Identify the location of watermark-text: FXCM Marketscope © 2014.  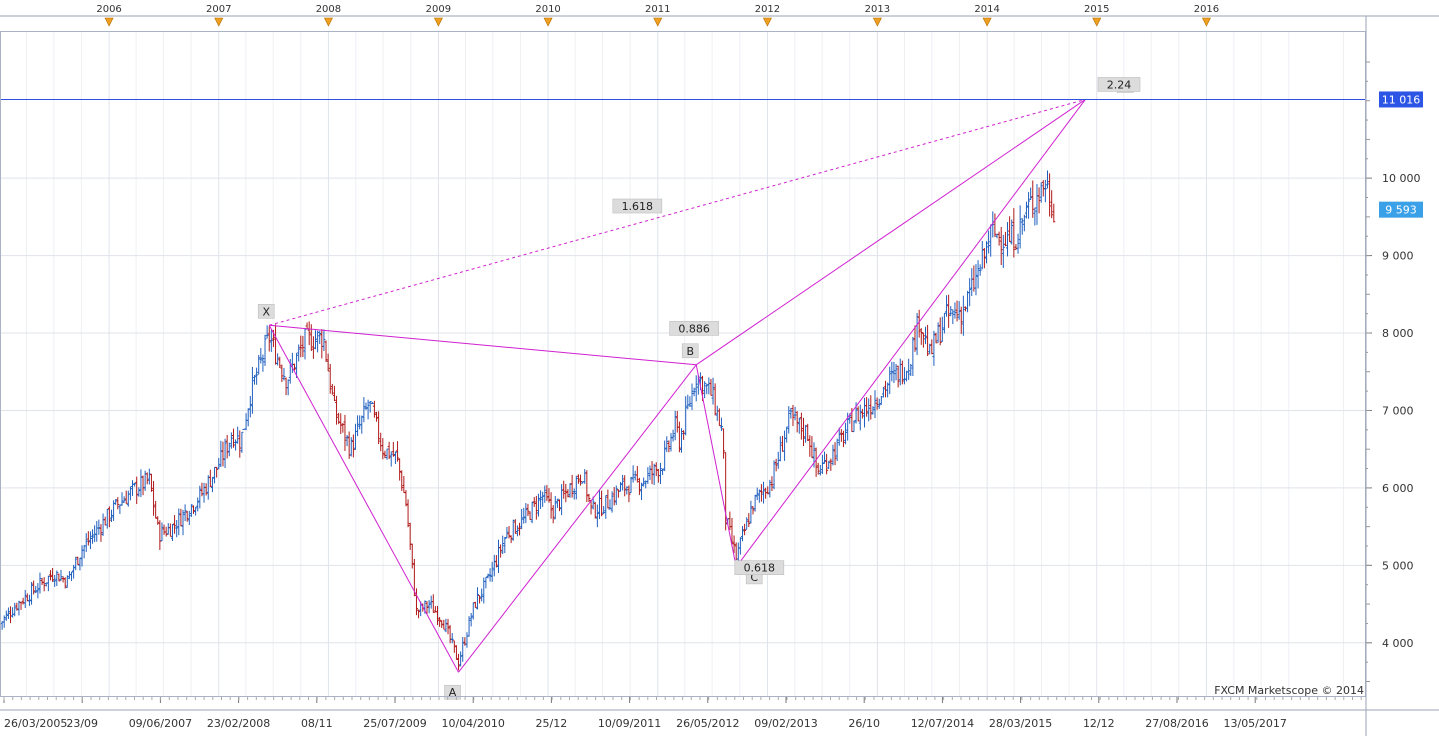
(1289, 690).